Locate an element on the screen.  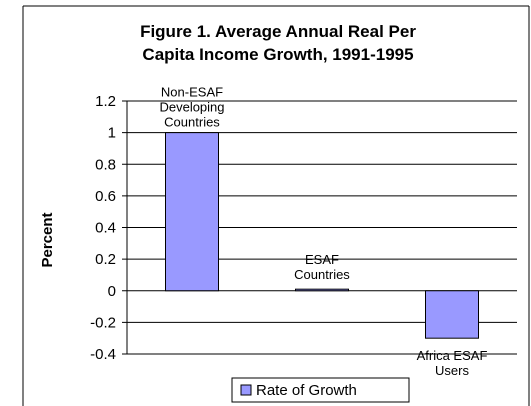
category-label: Africa ESAF is located at coordinates (452, 355).